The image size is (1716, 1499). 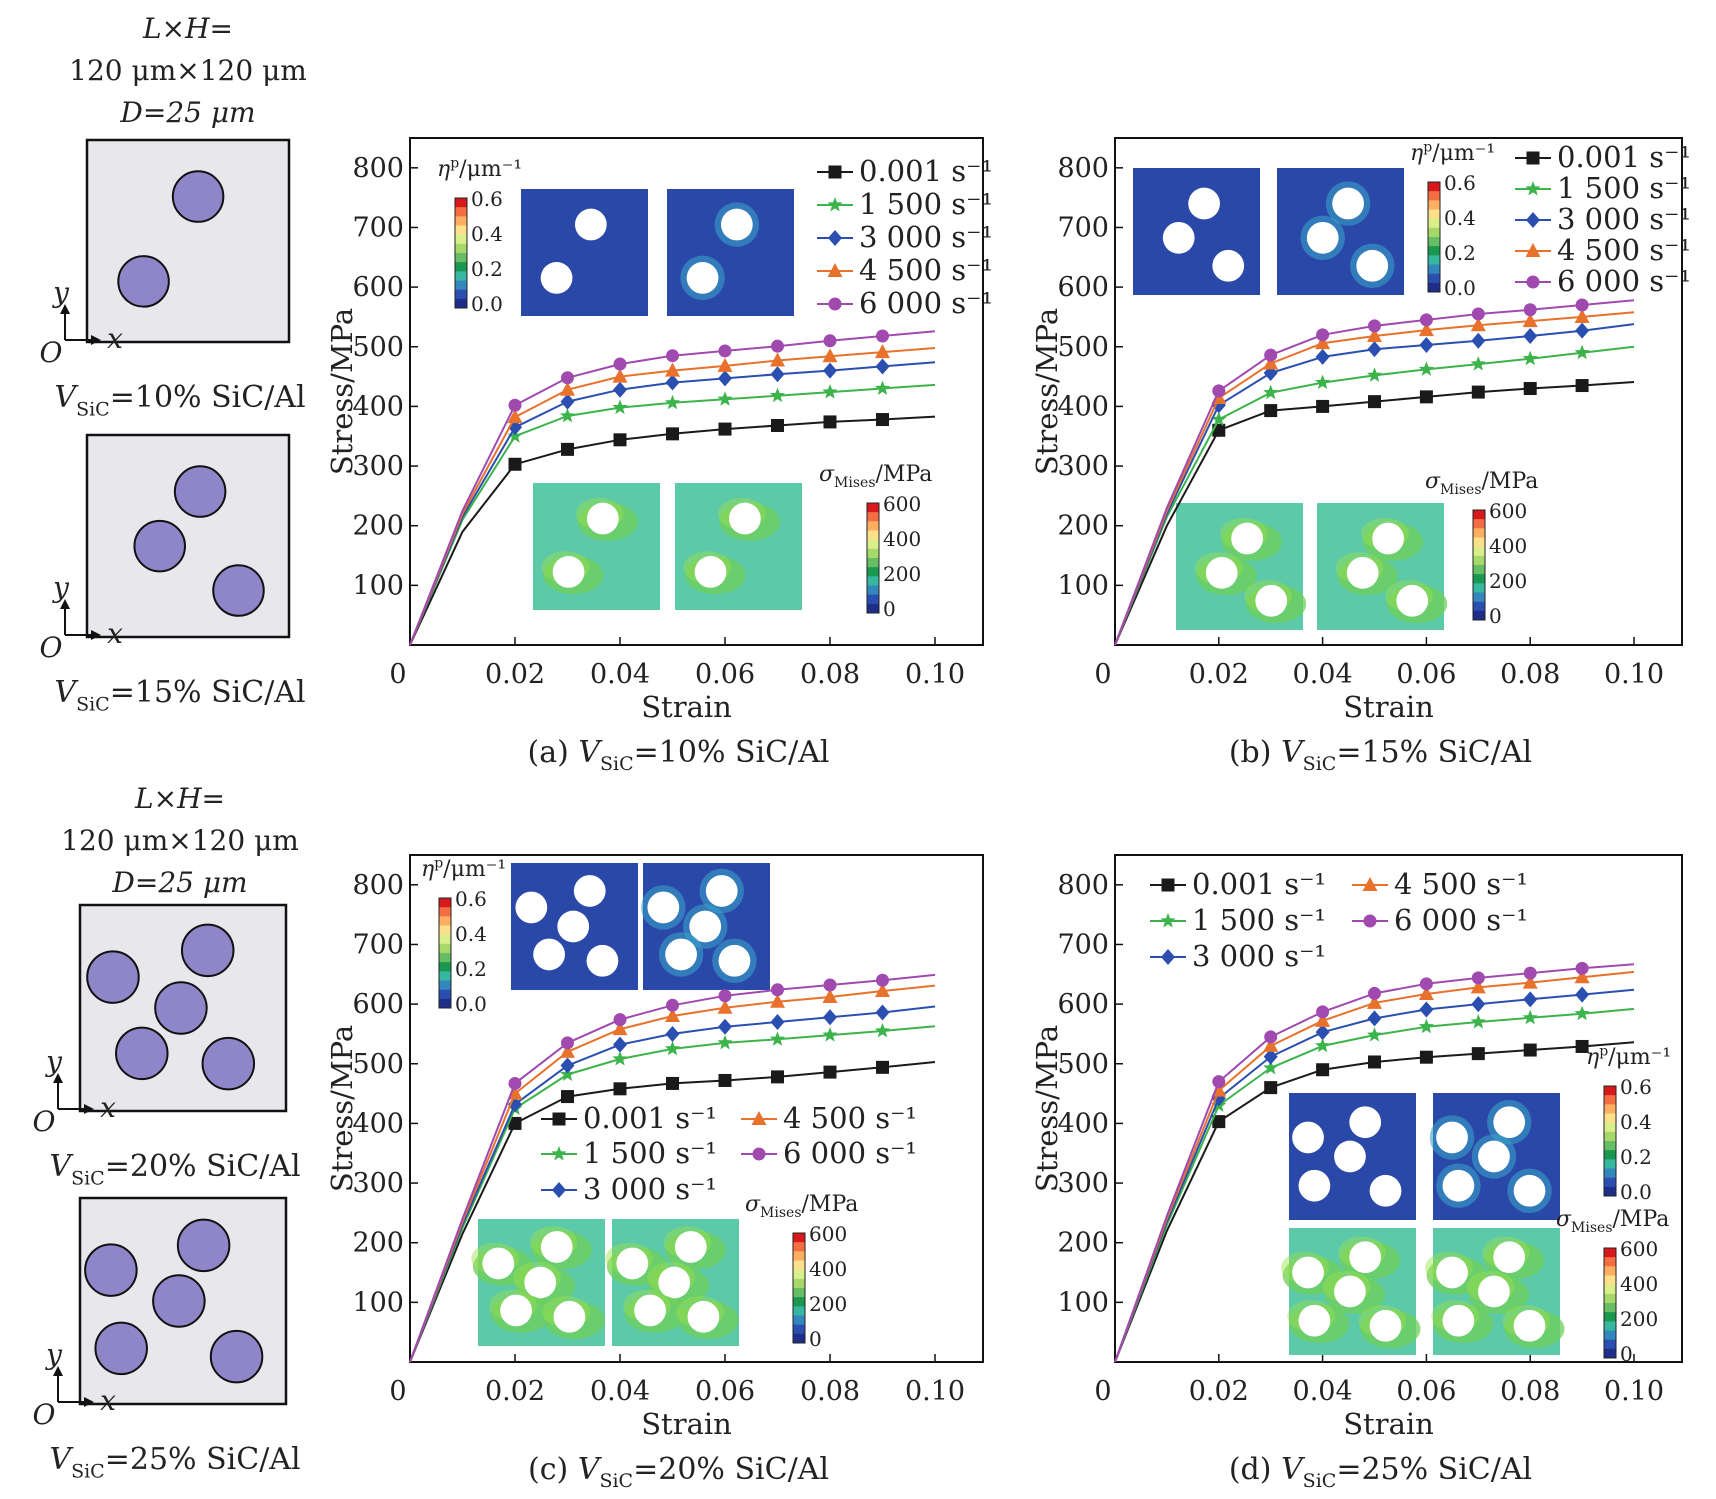 I want to click on origin-label: O, so click(x=44, y=1121).